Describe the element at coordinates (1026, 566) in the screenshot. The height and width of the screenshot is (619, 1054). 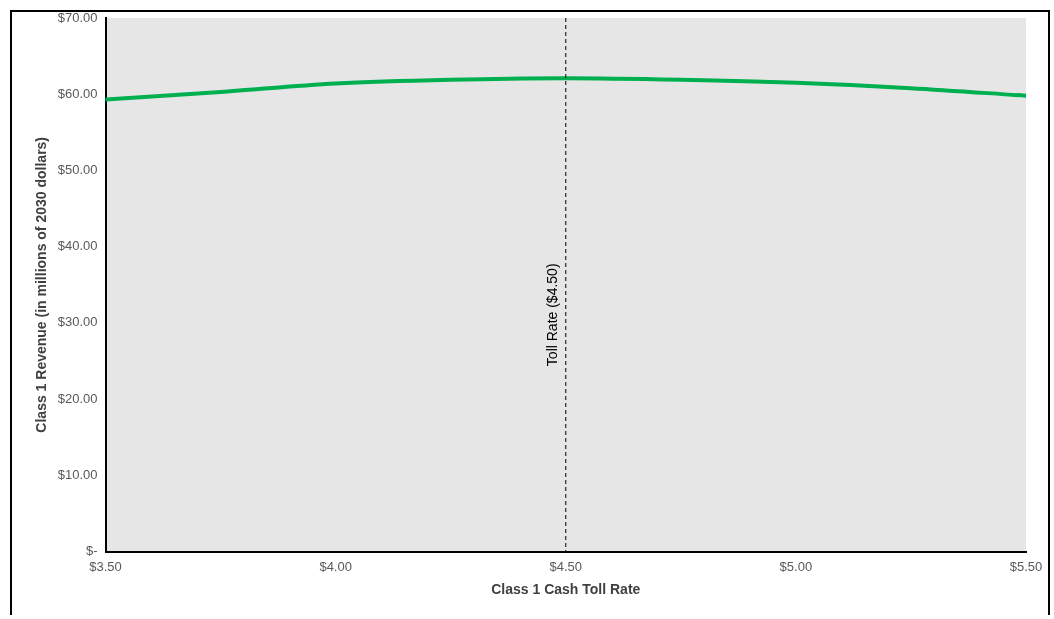
I see `x-tick-label: $5.50` at that location.